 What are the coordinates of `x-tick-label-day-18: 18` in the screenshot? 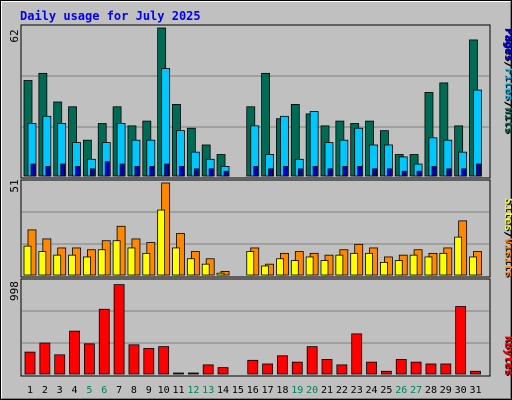 It's located at (282, 390).